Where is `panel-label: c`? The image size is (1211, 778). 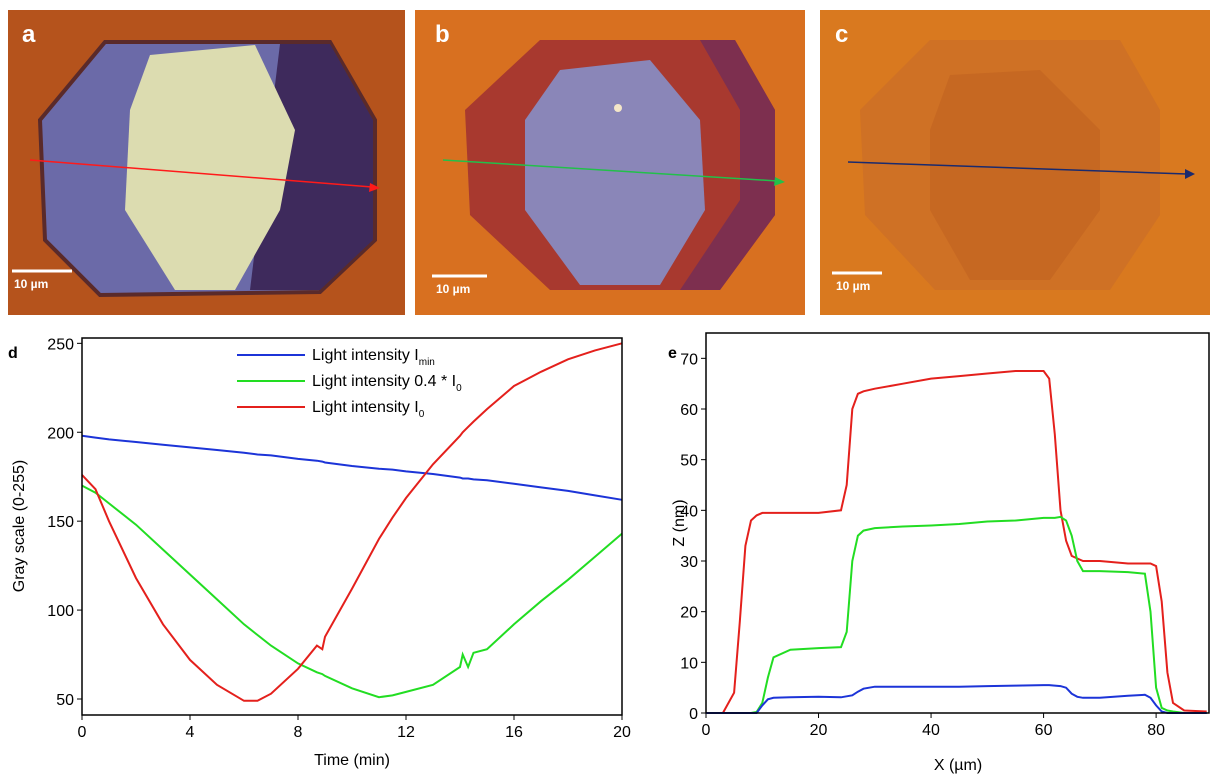
panel-label: c is located at coordinates (841, 34).